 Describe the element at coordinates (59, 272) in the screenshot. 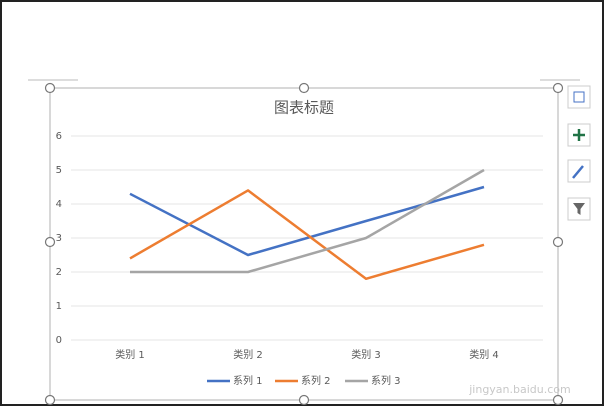

I see `y-tick-label: 2` at that location.